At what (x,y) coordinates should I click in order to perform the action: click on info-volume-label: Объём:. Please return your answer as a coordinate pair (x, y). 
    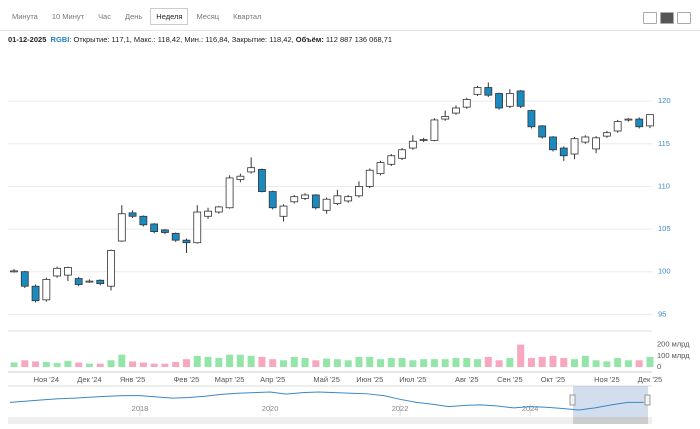
    Looking at the image, I should click on (309, 39).